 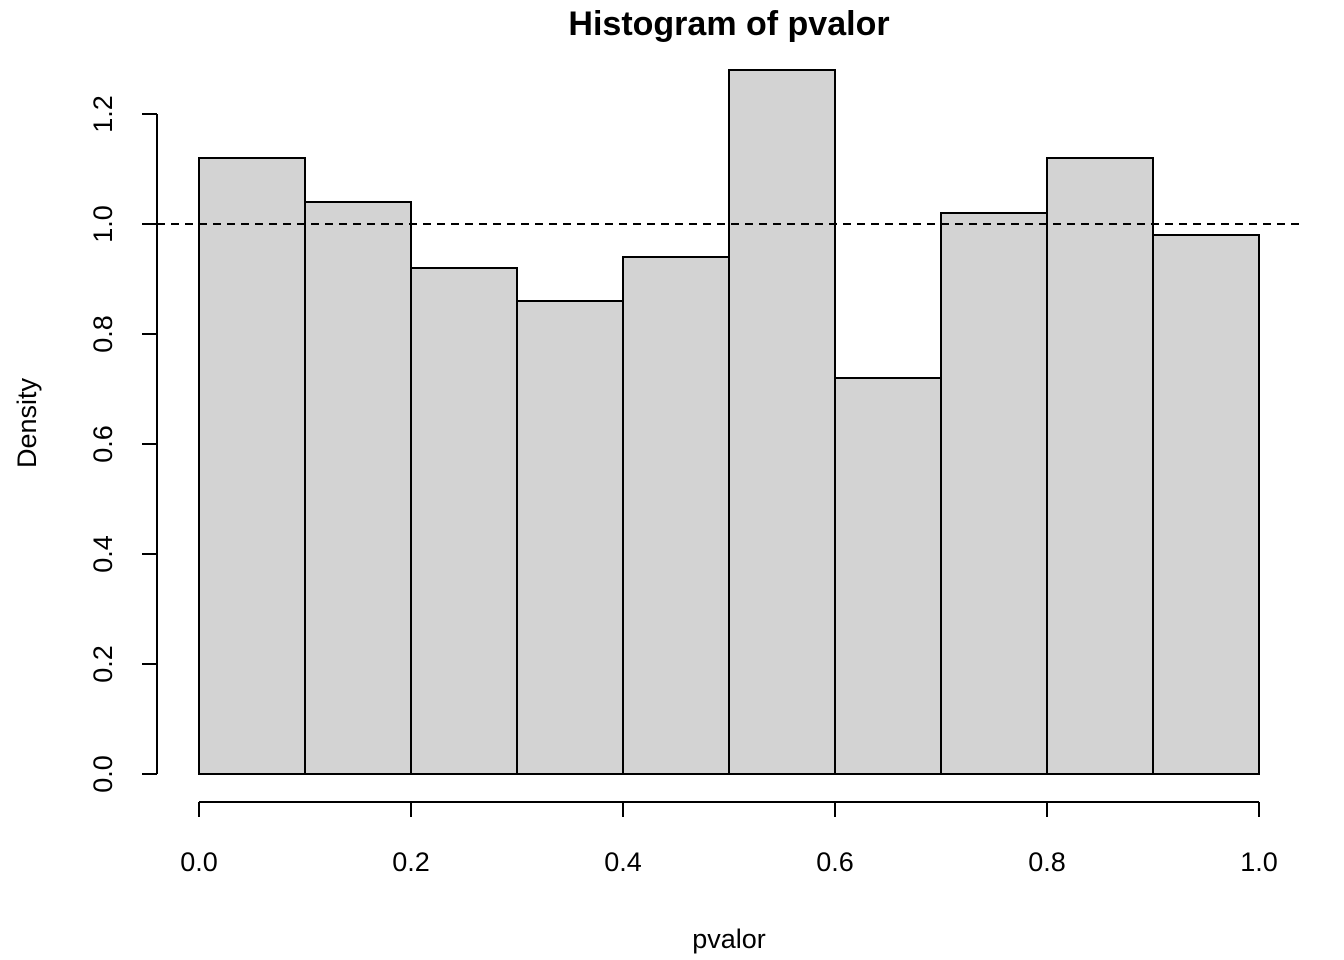 I want to click on x-tick-label-0: 0.0, so click(x=199, y=862).